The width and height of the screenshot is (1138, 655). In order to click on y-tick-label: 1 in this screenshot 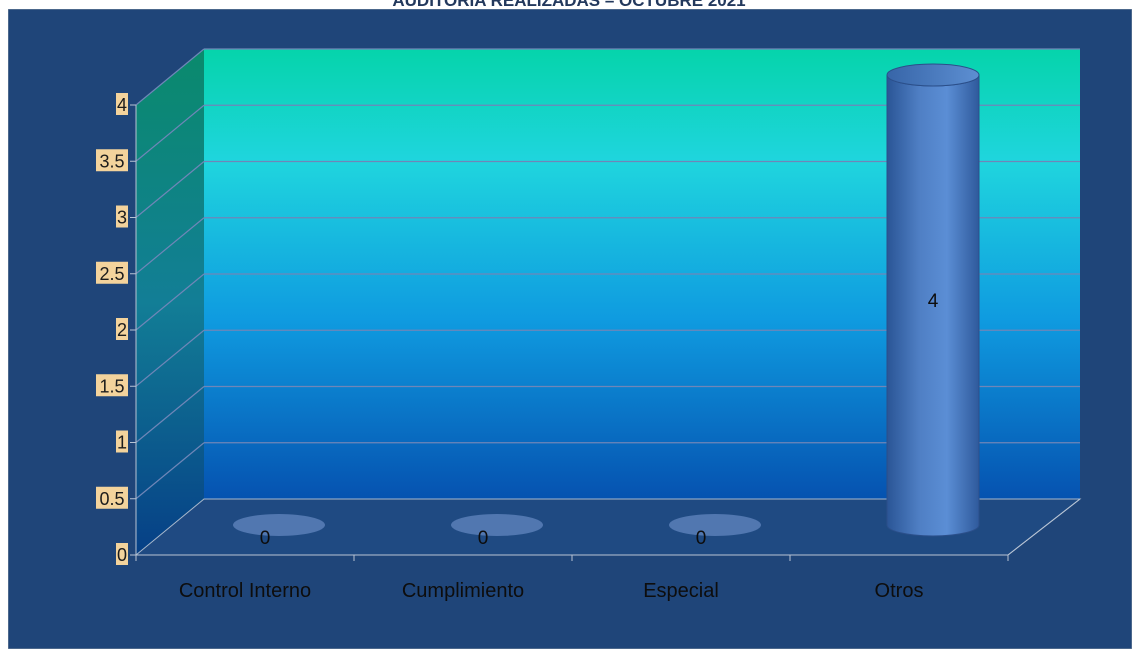, I will do `click(122, 443)`.